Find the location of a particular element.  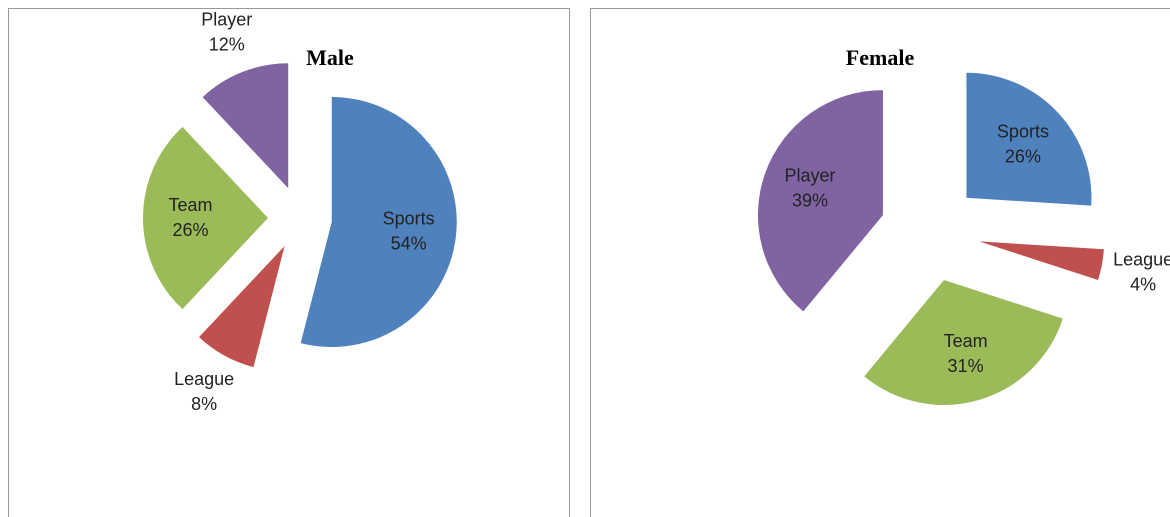

slice-value-label: 4% is located at coordinates (1143, 284).